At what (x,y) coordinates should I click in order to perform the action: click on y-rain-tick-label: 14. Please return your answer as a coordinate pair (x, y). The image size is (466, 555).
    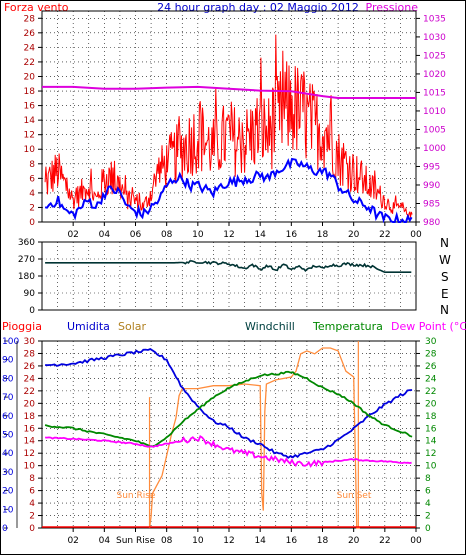
    Looking at the image, I should click on (30, 442).